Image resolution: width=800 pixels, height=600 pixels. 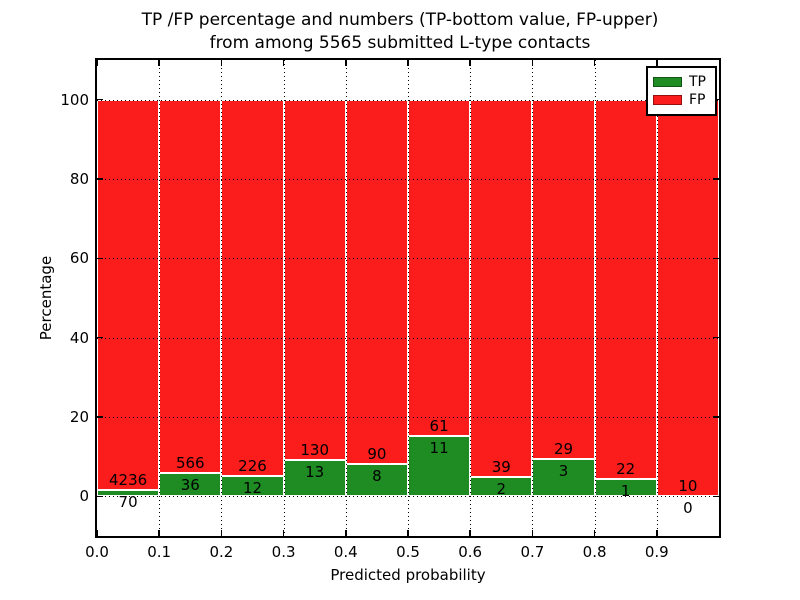 What do you see at coordinates (688, 508) in the screenshot?
I see `tp-count-label: 0` at bounding box center [688, 508].